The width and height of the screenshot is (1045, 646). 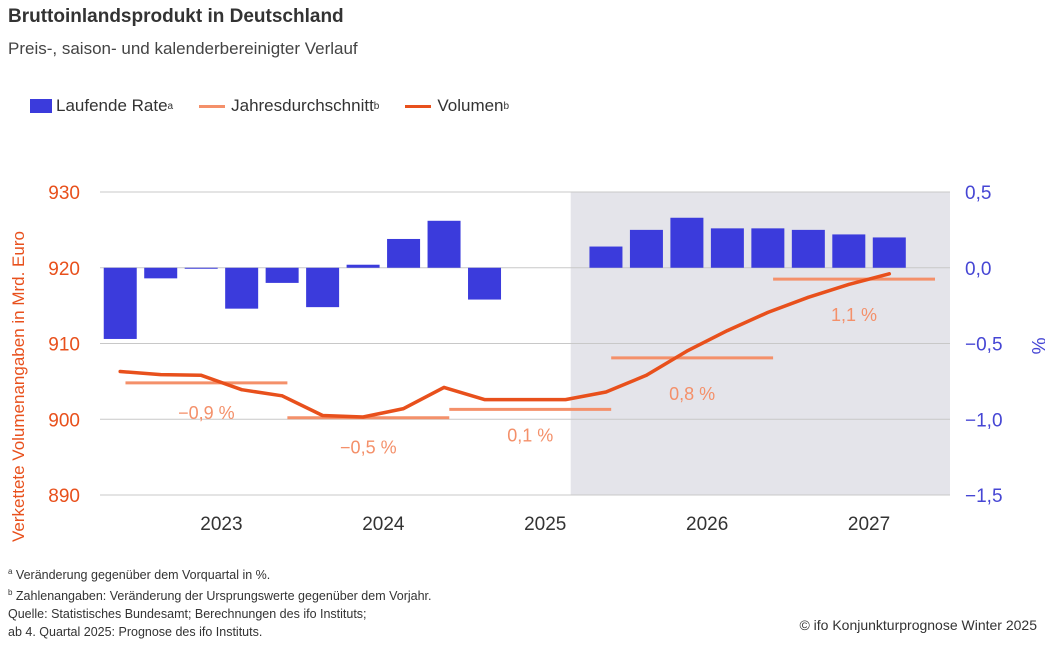 I want to click on volume-point-2027Q1, so click(x=808, y=297).